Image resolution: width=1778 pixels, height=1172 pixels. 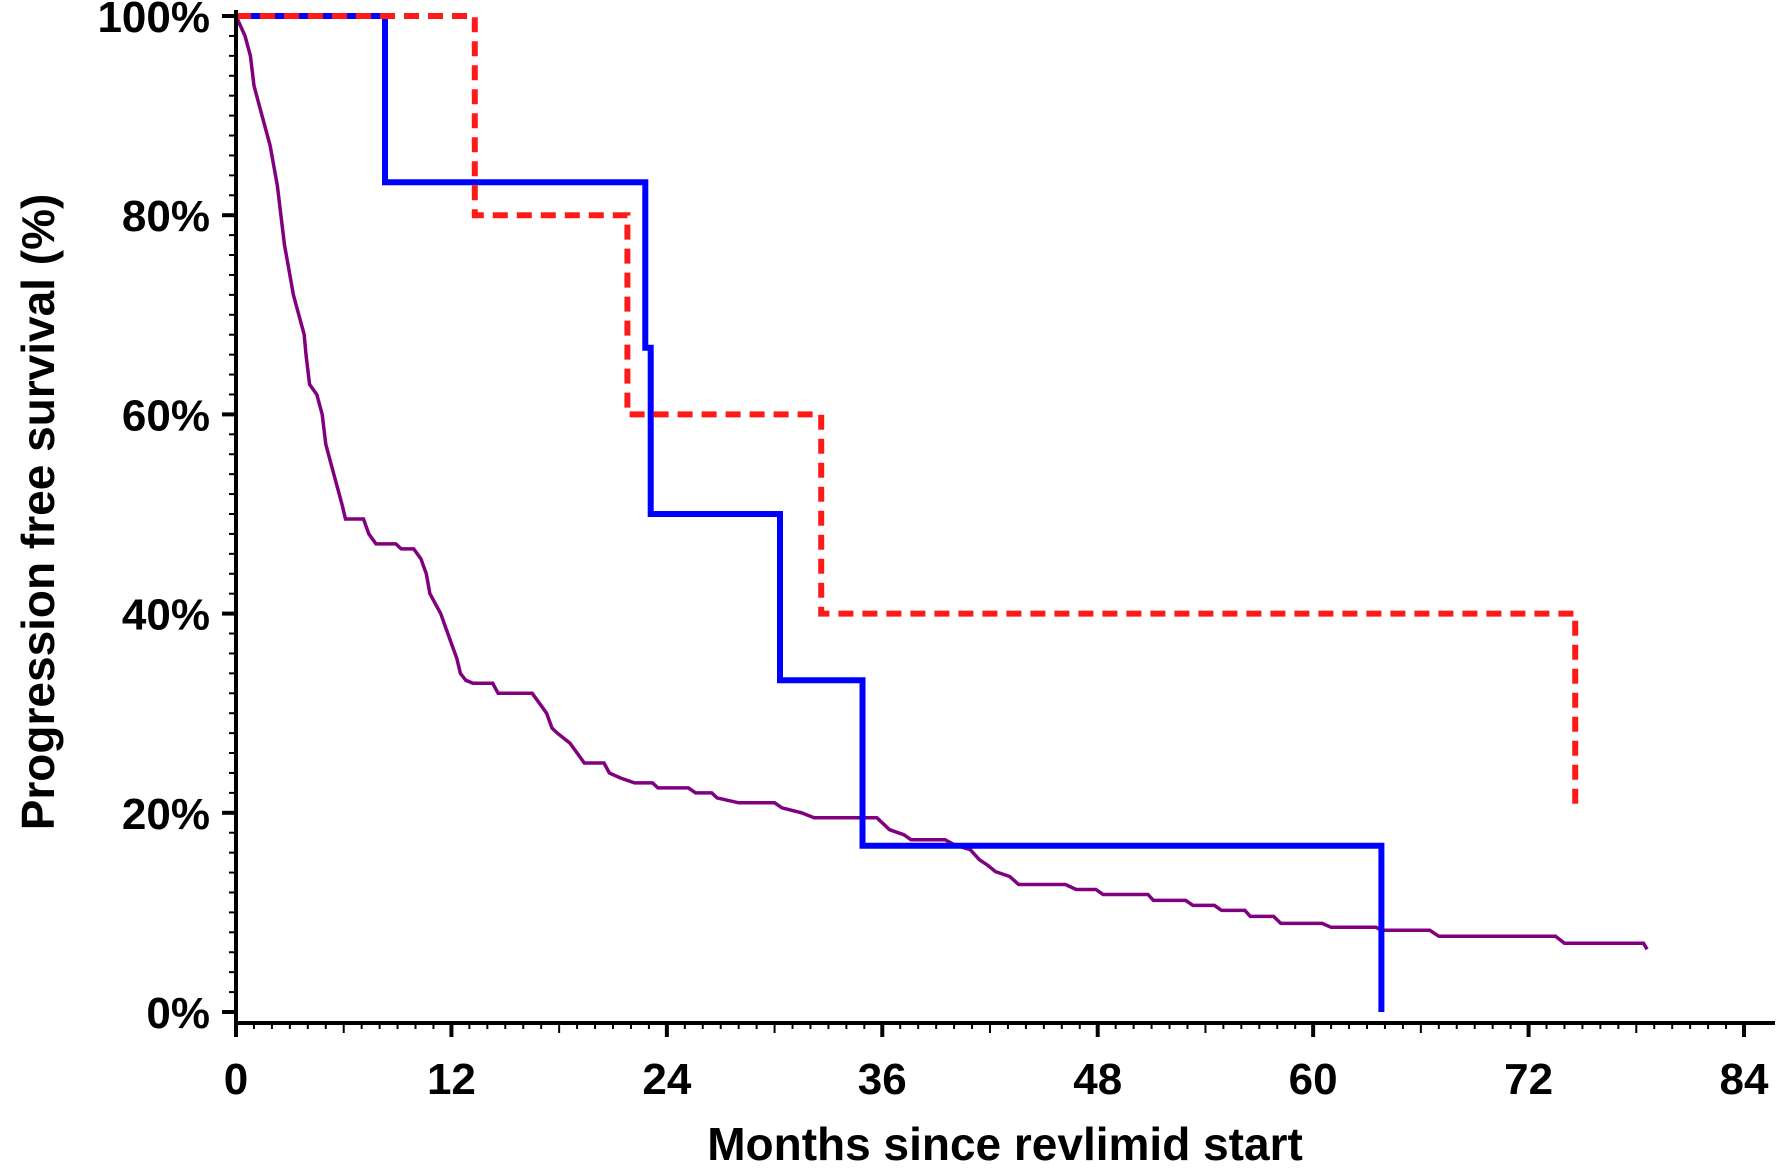 What do you see at coordinates (236, 1079) in the screenshot?
I see `x-tick-label: 0` at bounding box center [236, 1079].